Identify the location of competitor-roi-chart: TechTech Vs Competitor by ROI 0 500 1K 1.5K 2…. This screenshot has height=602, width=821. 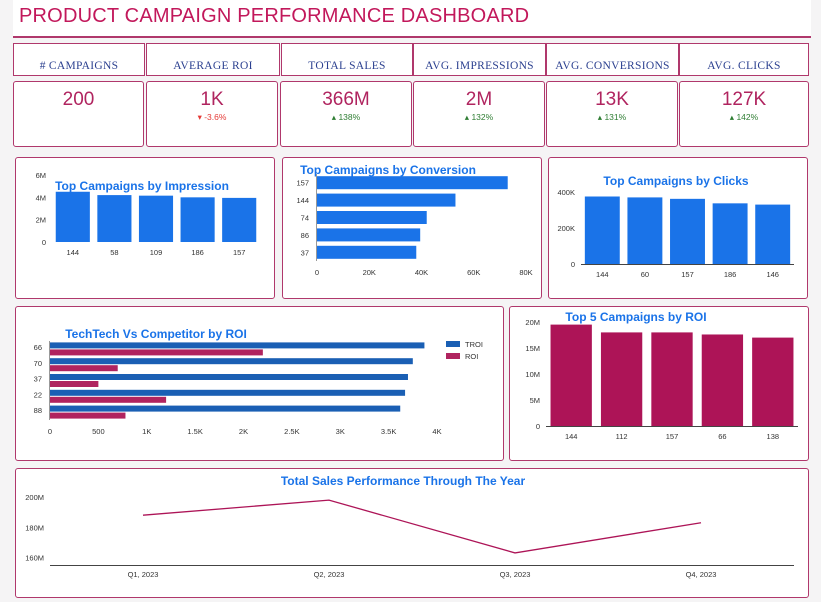
(258, 381).